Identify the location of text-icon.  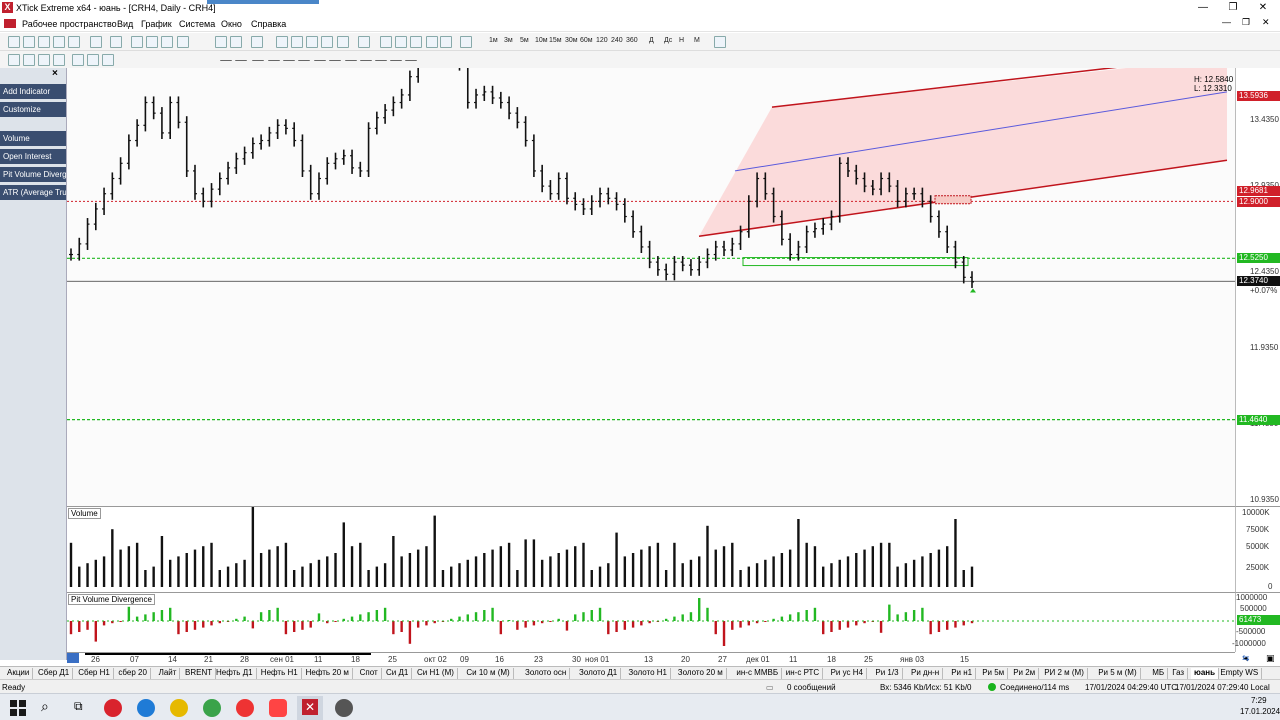
(381, 57).